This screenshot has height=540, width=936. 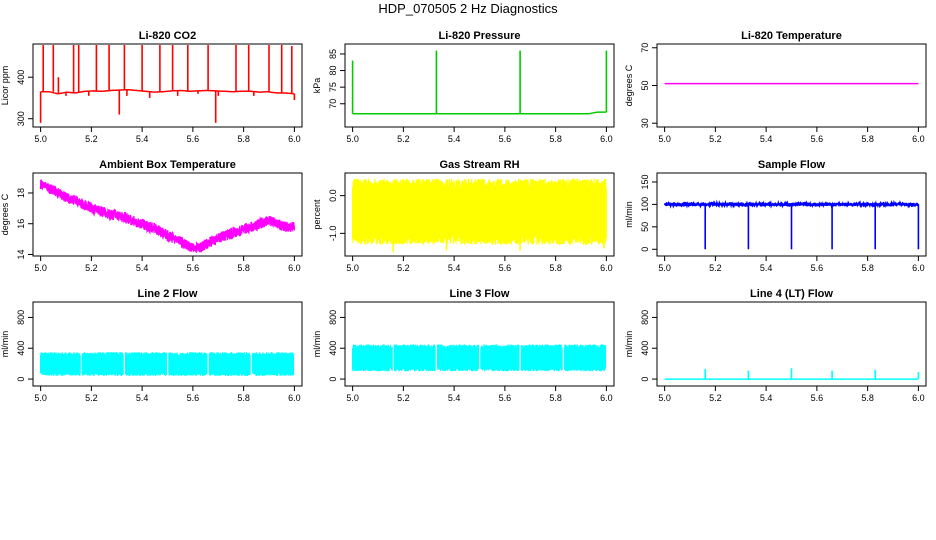 What do you see at coordinates (167, 36) in the screenshot?
I see `panel-title: Li-820 CO2` at bounding box center [167, 36].